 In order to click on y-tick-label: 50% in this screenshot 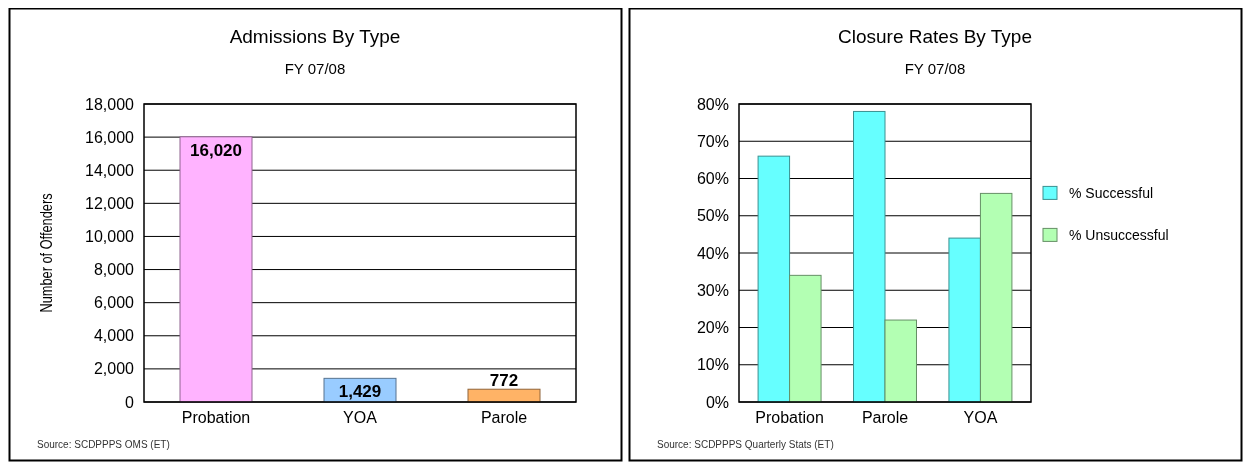, I will do `click(712, 216)`.